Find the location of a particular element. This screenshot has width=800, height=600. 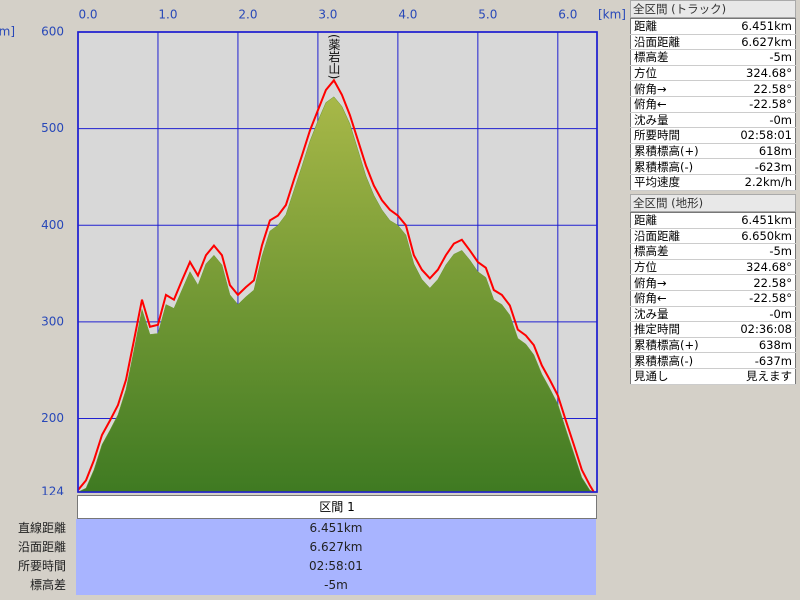

x-tick-label: 5.0 is located at coordinates (487, 15).